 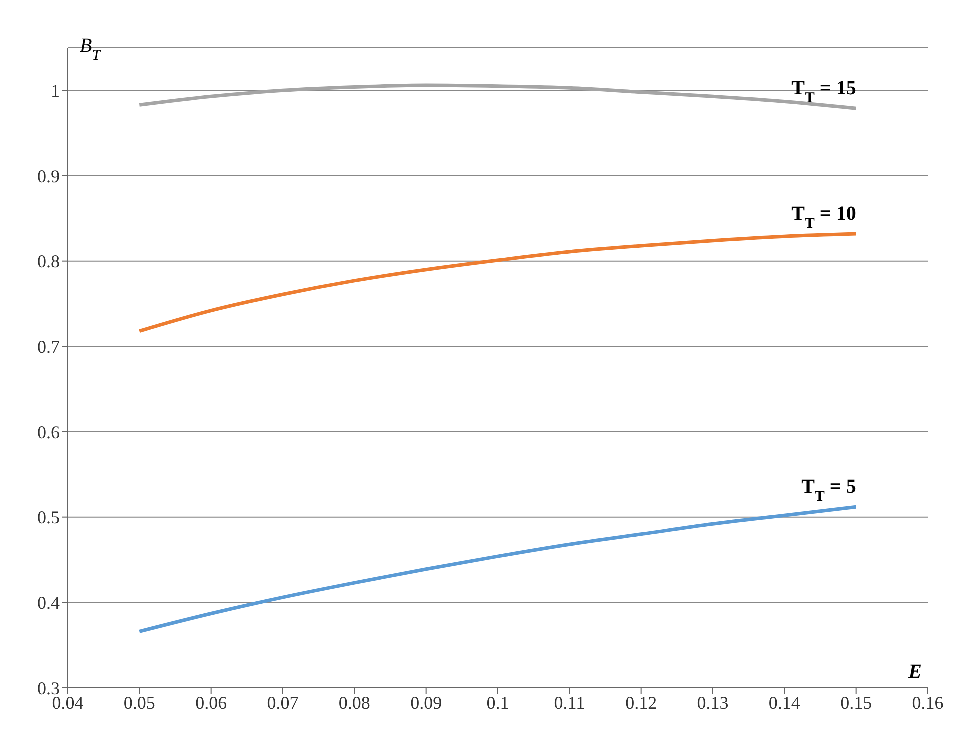 What do you see at coordinates (49, 603) in the screenshot?
I see `y-tick-label: 0.4` at bounding box center [49, 603].